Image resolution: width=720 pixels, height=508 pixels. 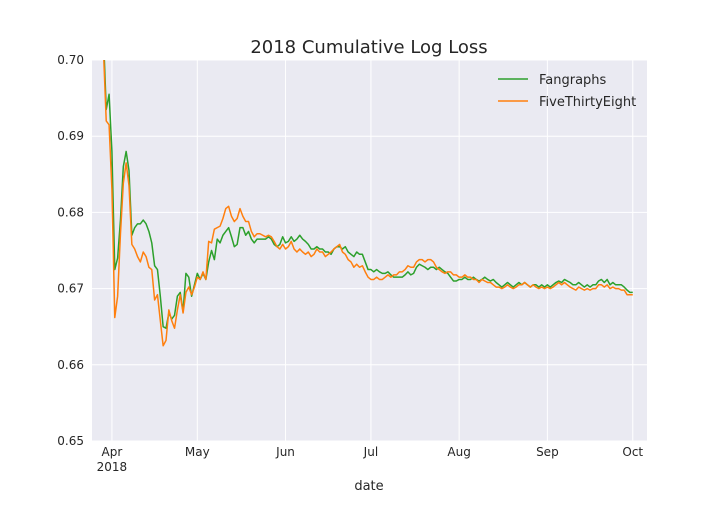 What do you see at coordinates (197, 452) in the screenshot?
I see `x-tick-label: May` at bounding box center [197, 452].